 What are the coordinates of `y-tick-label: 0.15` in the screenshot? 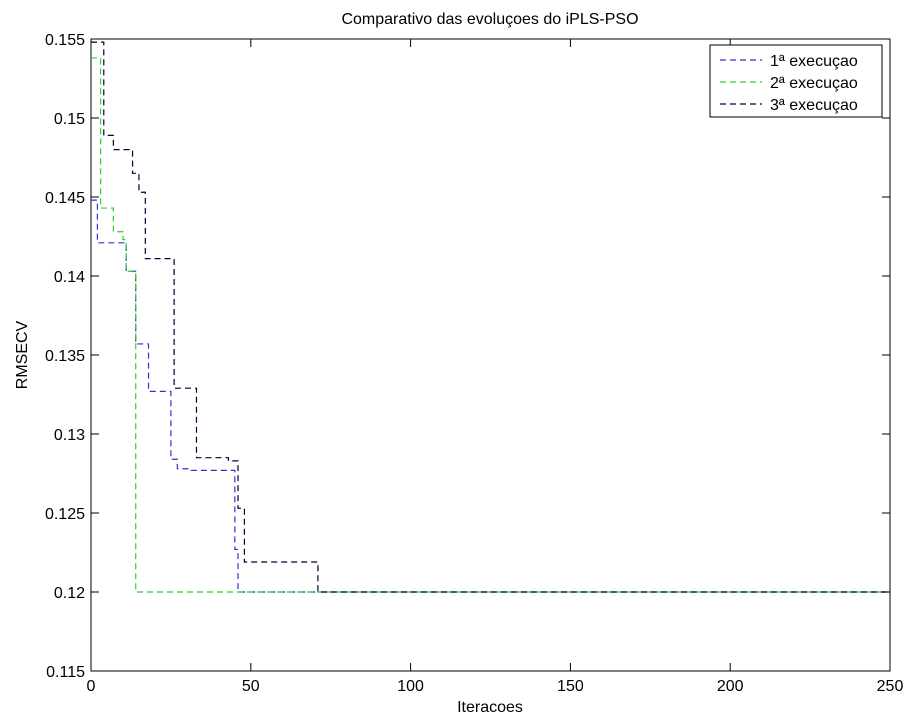 It's located at (69, 119).